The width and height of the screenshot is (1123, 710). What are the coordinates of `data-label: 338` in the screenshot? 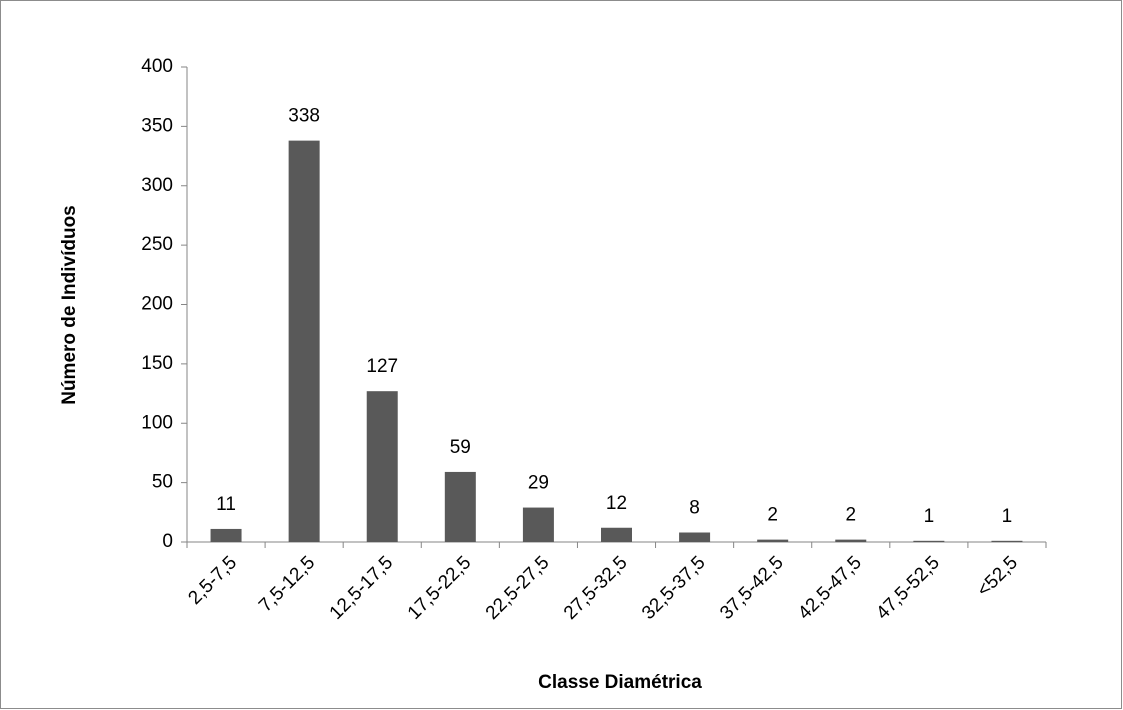 It's located at (304, 116).